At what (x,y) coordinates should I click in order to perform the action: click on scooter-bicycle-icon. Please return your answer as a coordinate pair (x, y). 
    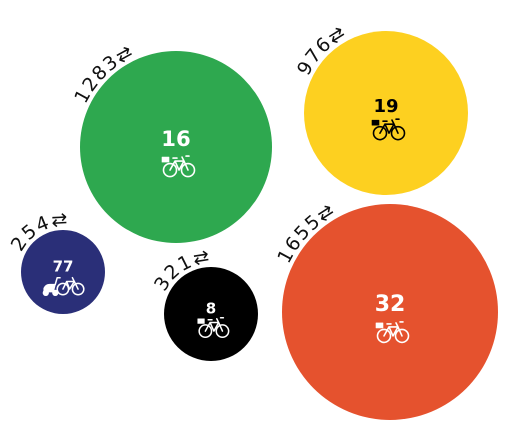
    Looking at the image, I should click on (63, 286).